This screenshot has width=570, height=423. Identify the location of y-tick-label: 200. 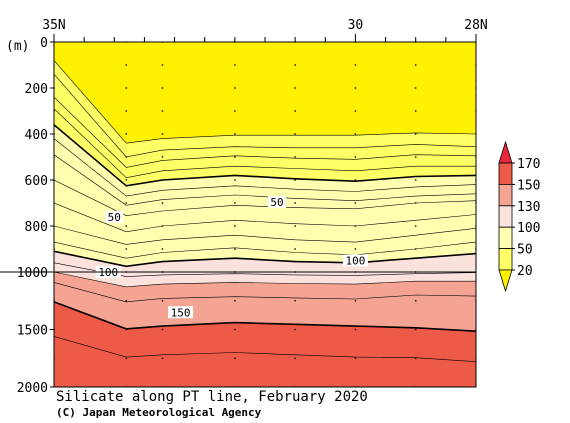
(36, 89).